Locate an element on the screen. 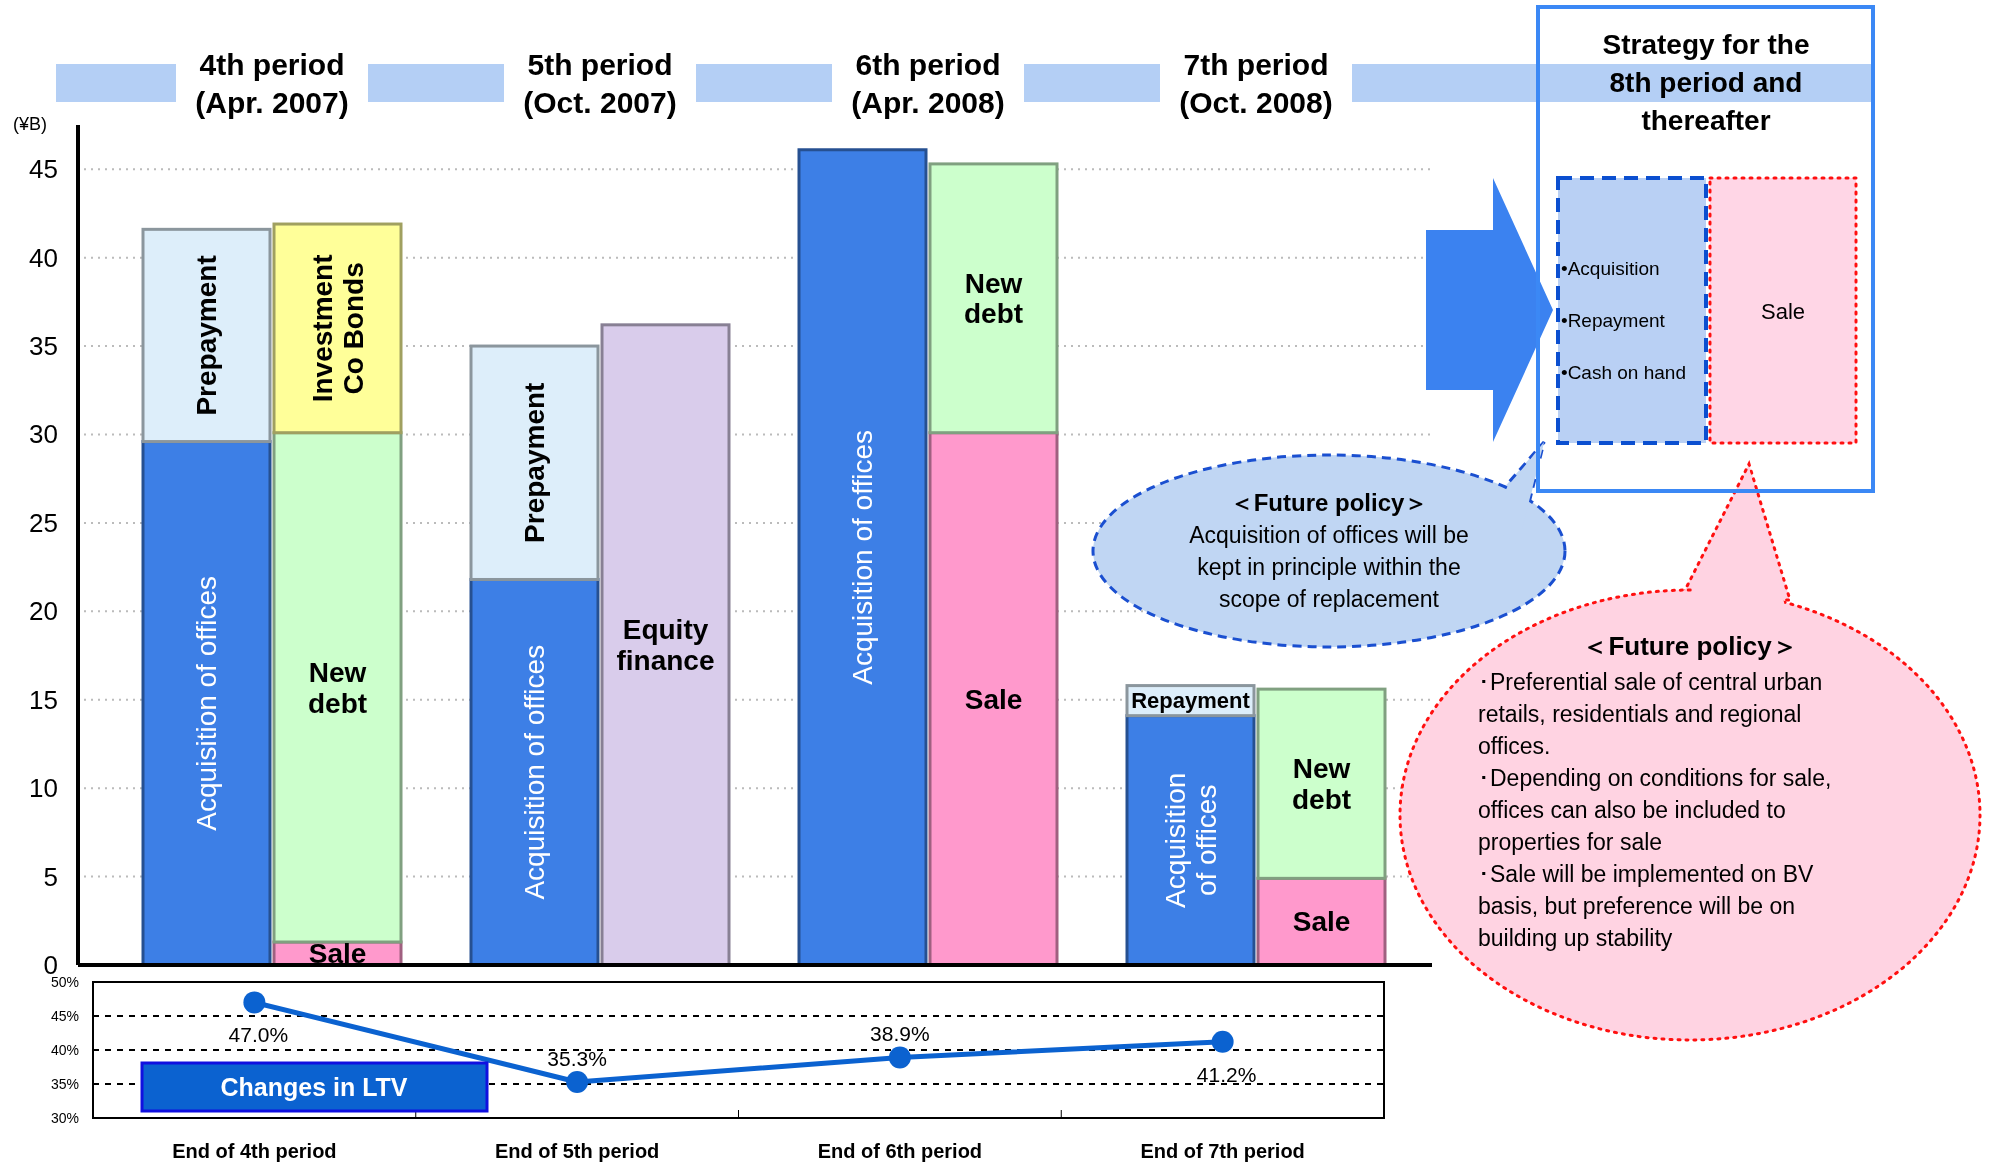  annotation: Acquisition of offices will be kept in principle within the scope of replacement is located at coordinates (1329, 567).